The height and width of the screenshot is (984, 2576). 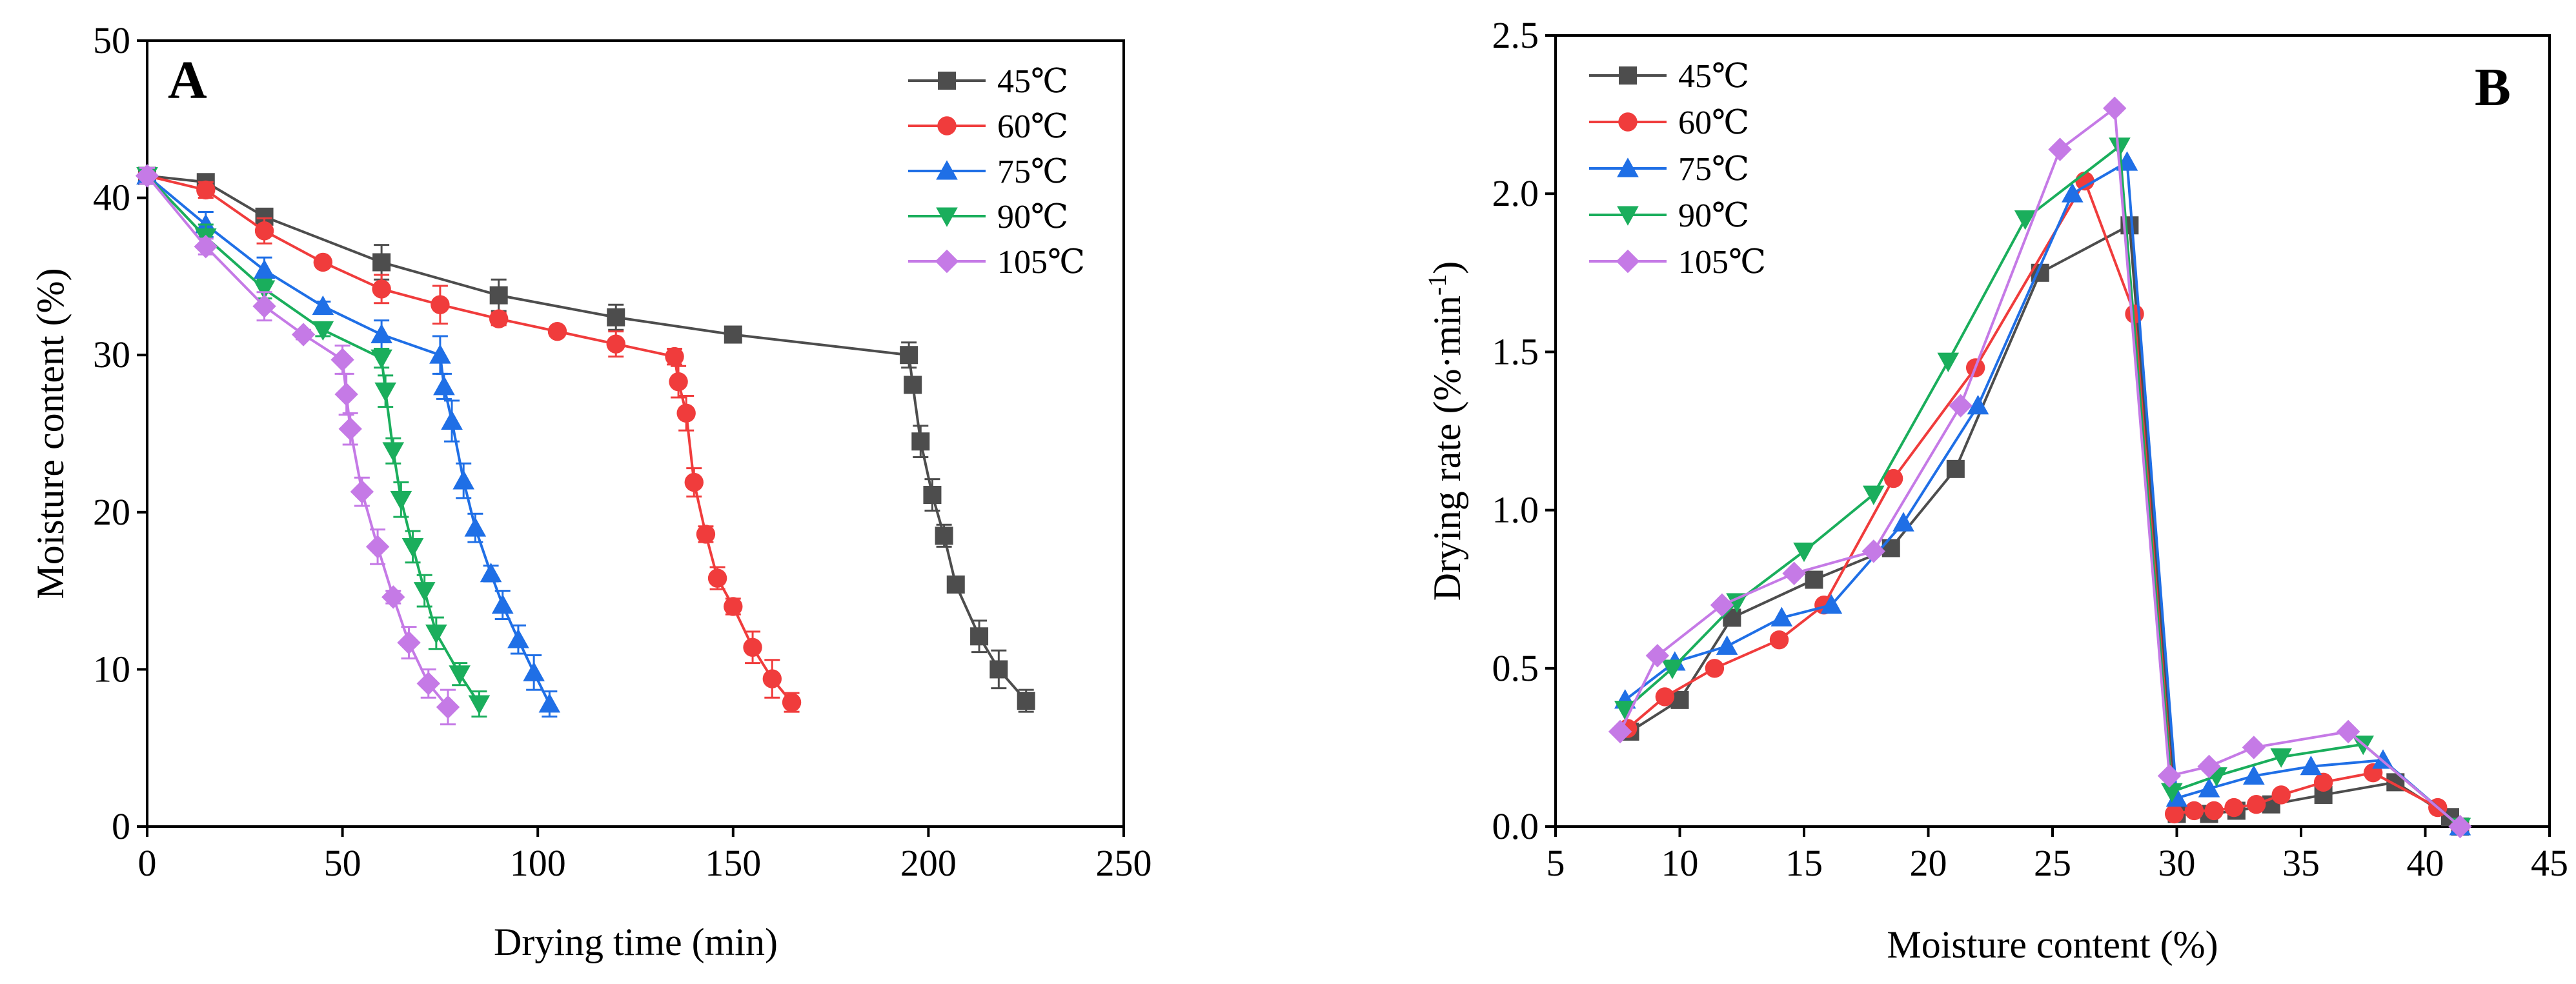 What do you see at coordinates (988, 81) in the screenshot?
I see `panel-a-legend-45: 45℃` at bounding box center [988, 81].